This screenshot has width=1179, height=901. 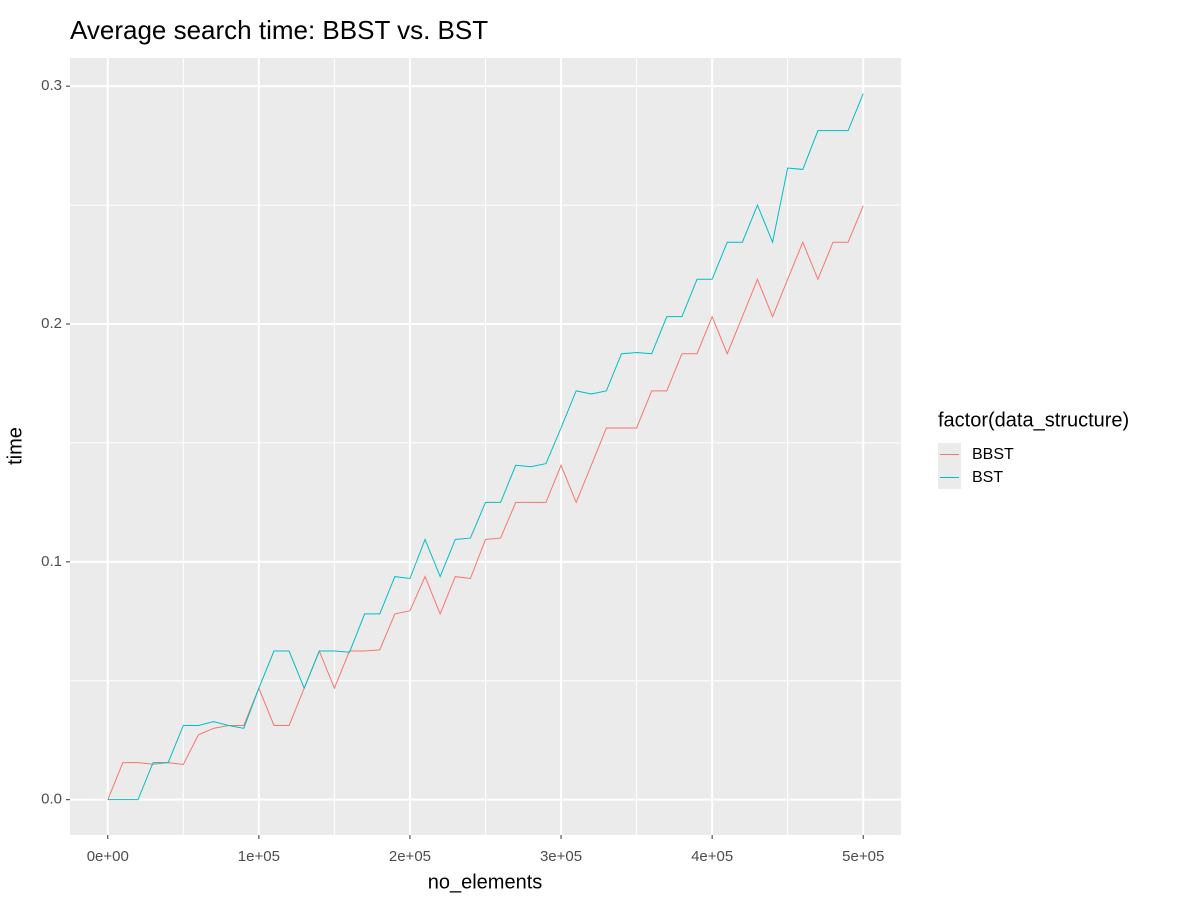 What do you see at coordinates (863, 856) in the screenshot?
I see `x-tick-label: 5e+05` at bounding box center [863, 856].